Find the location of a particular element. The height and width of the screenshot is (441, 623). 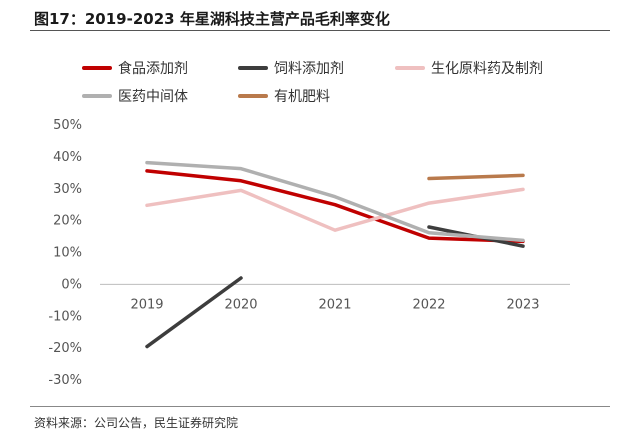

y-tick-label: -10% is located at coordinates (65, 316).